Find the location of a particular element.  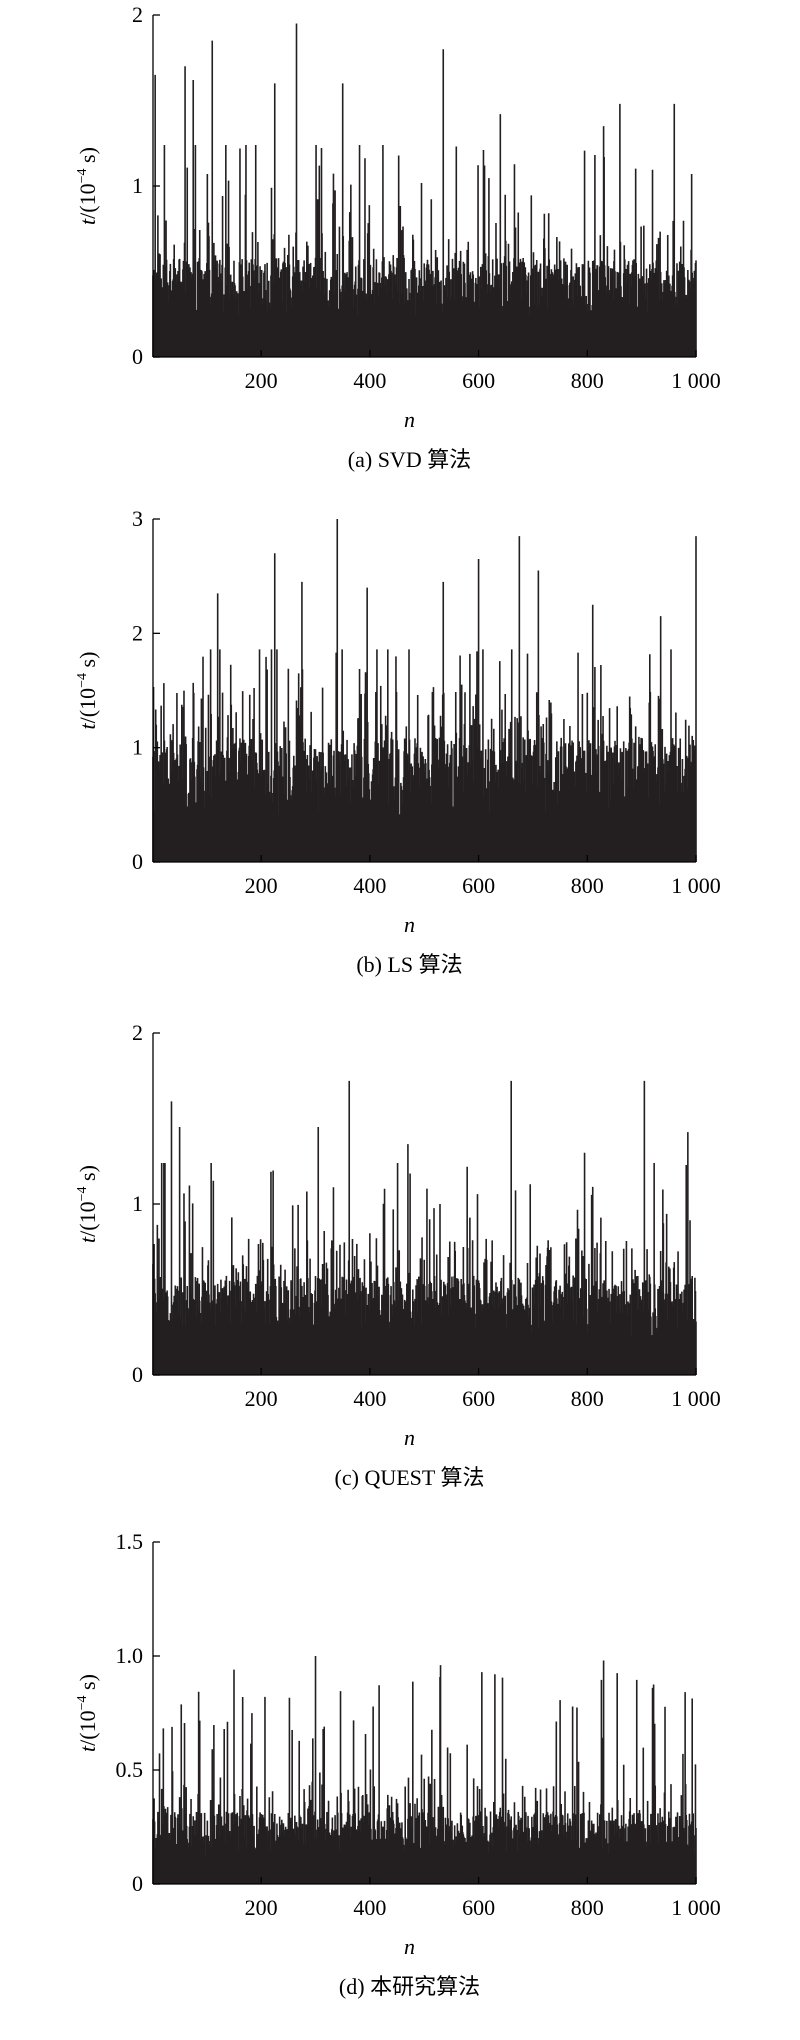

panel-c-xtick-label: 400 is located at coordinates (369, 1398).